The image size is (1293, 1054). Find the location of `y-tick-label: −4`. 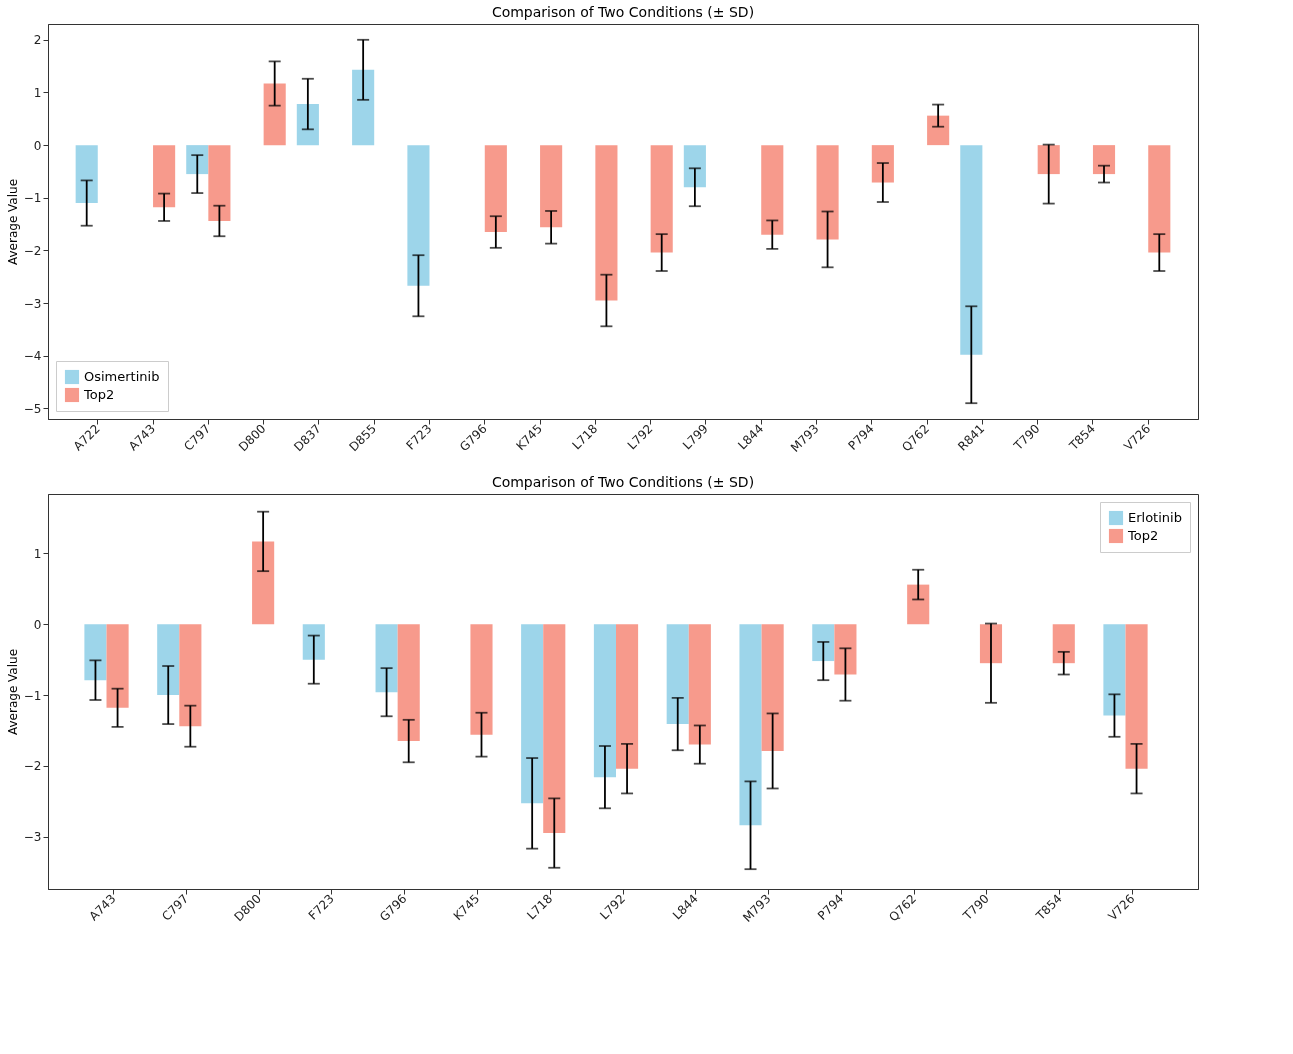

y-tick-label: −4 is located at coordinates (32, 356).